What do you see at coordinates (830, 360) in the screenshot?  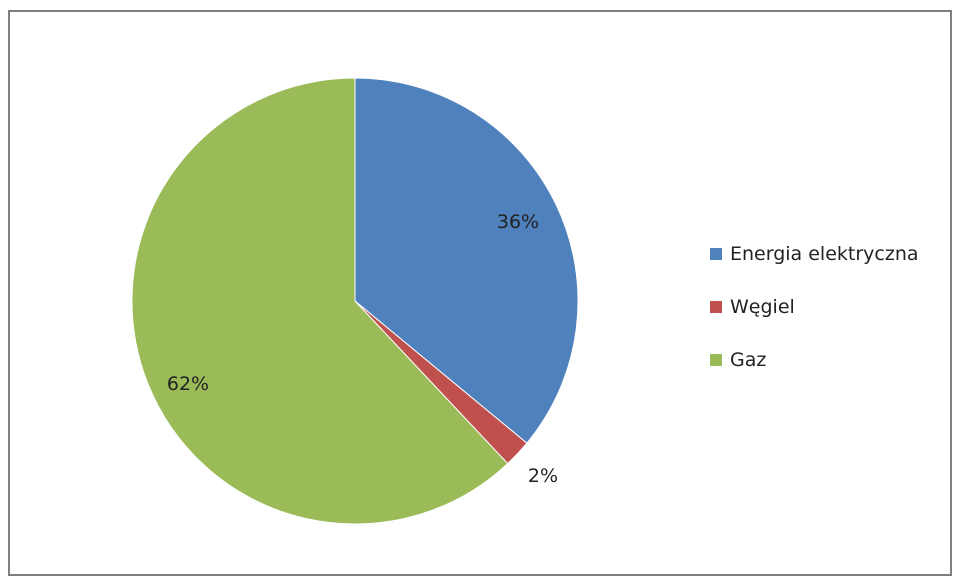 I see `legend-item-gaz: Gaz` at bounding box center [830, 360].